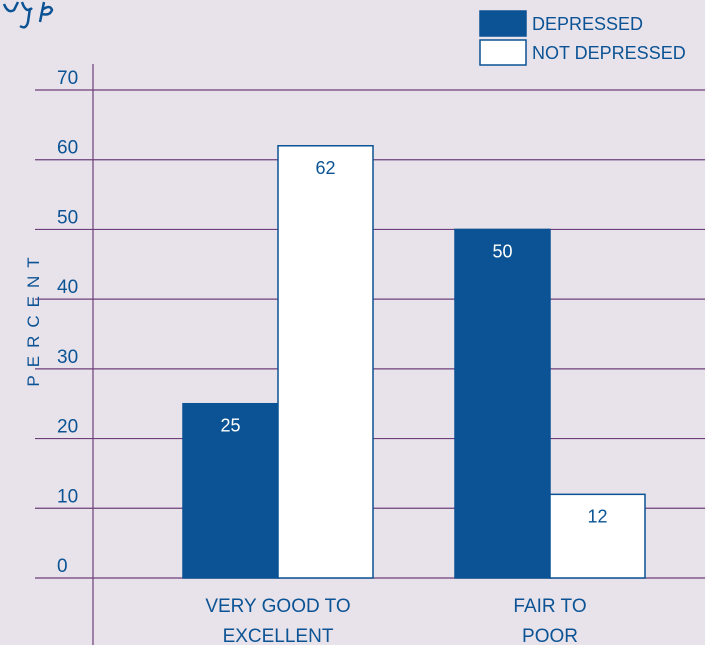 The image size is (705, 645). What do you see at coordinates (502, 251) in the screenshot?
I see `data-label: 50` at bounding box center [502, 251].